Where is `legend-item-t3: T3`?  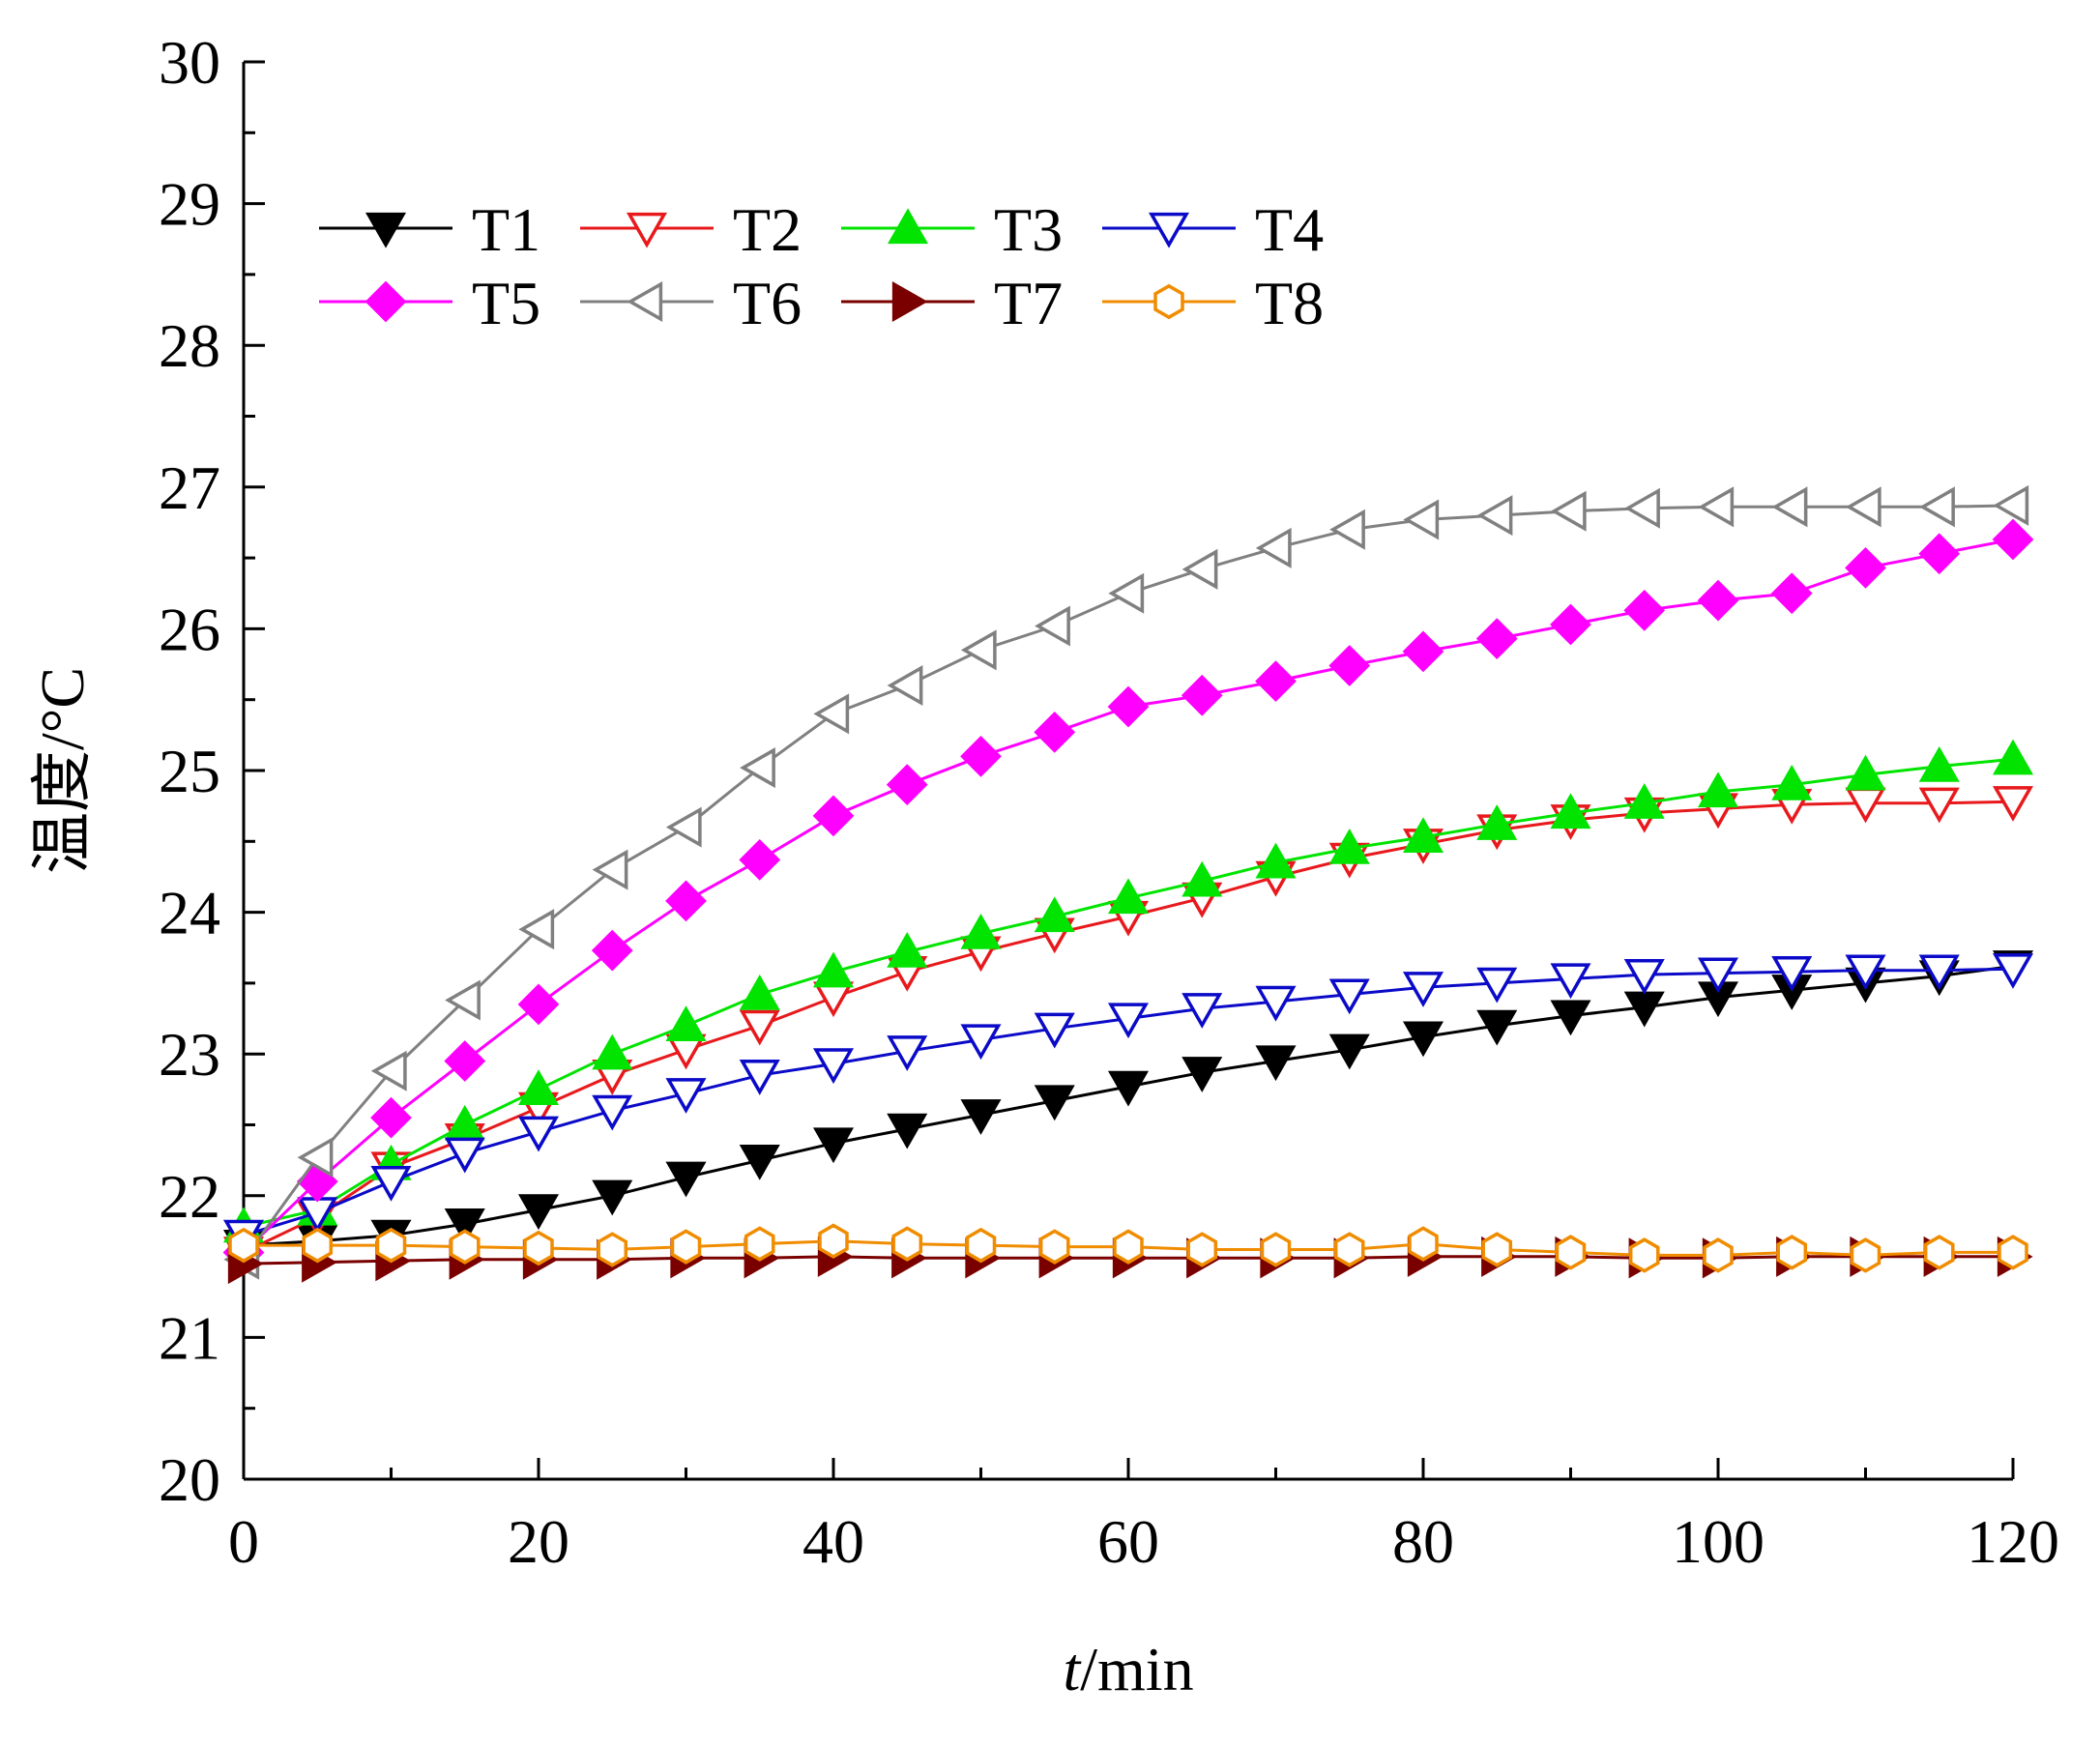 legend-item-t3: T3 is located at coordinates (952, 230).